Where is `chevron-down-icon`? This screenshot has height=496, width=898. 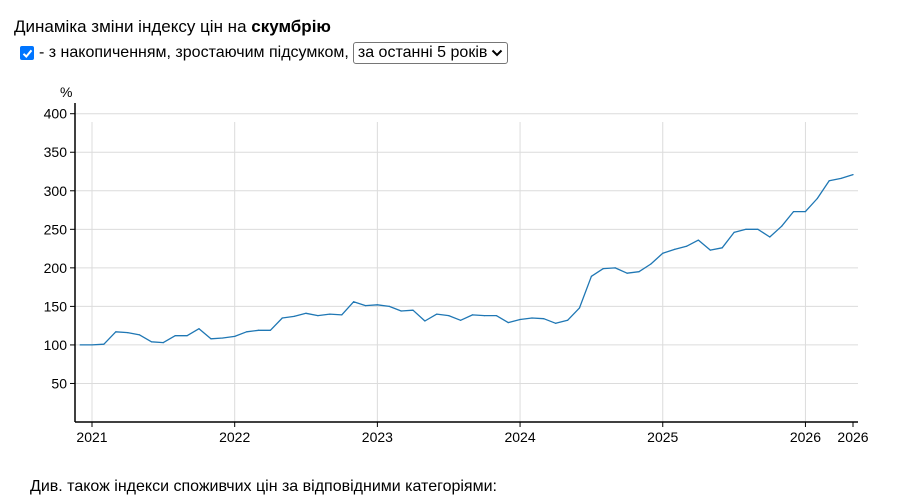 chevron-down-icon is located at coordinates (497, 53).